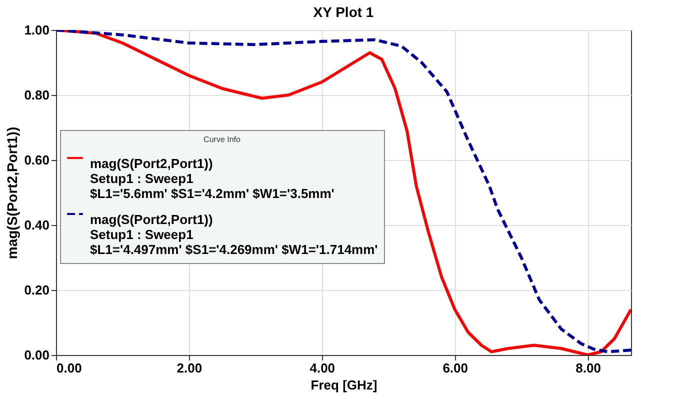 The width and height of the screenshot is (675, 416). I want to click on y-tick-label: 0.80, so click(37, 95).